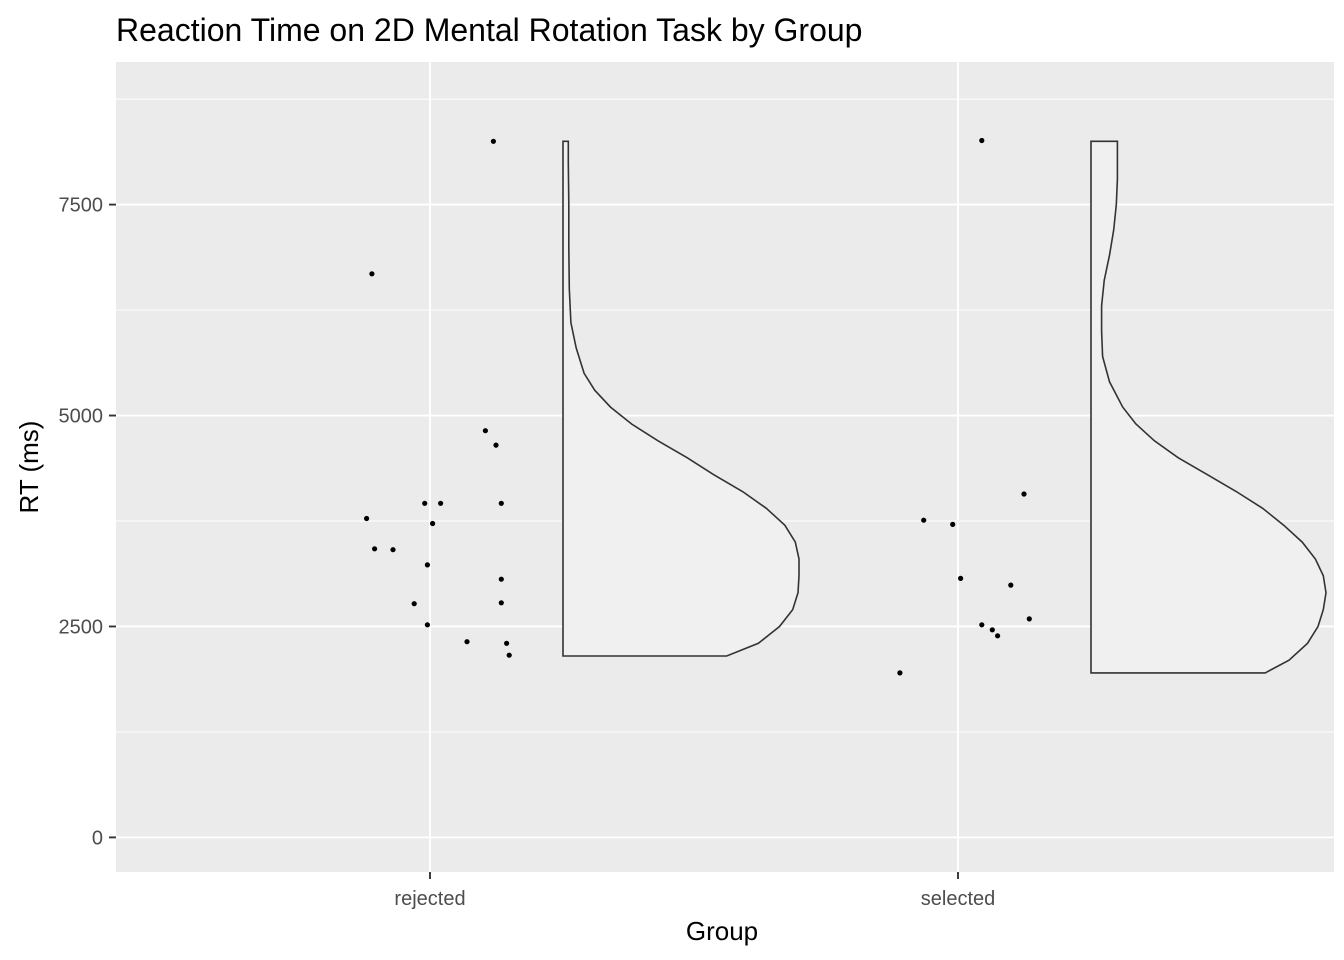  I want to click on x-tick-label-selected: selected, so click(958, 899).